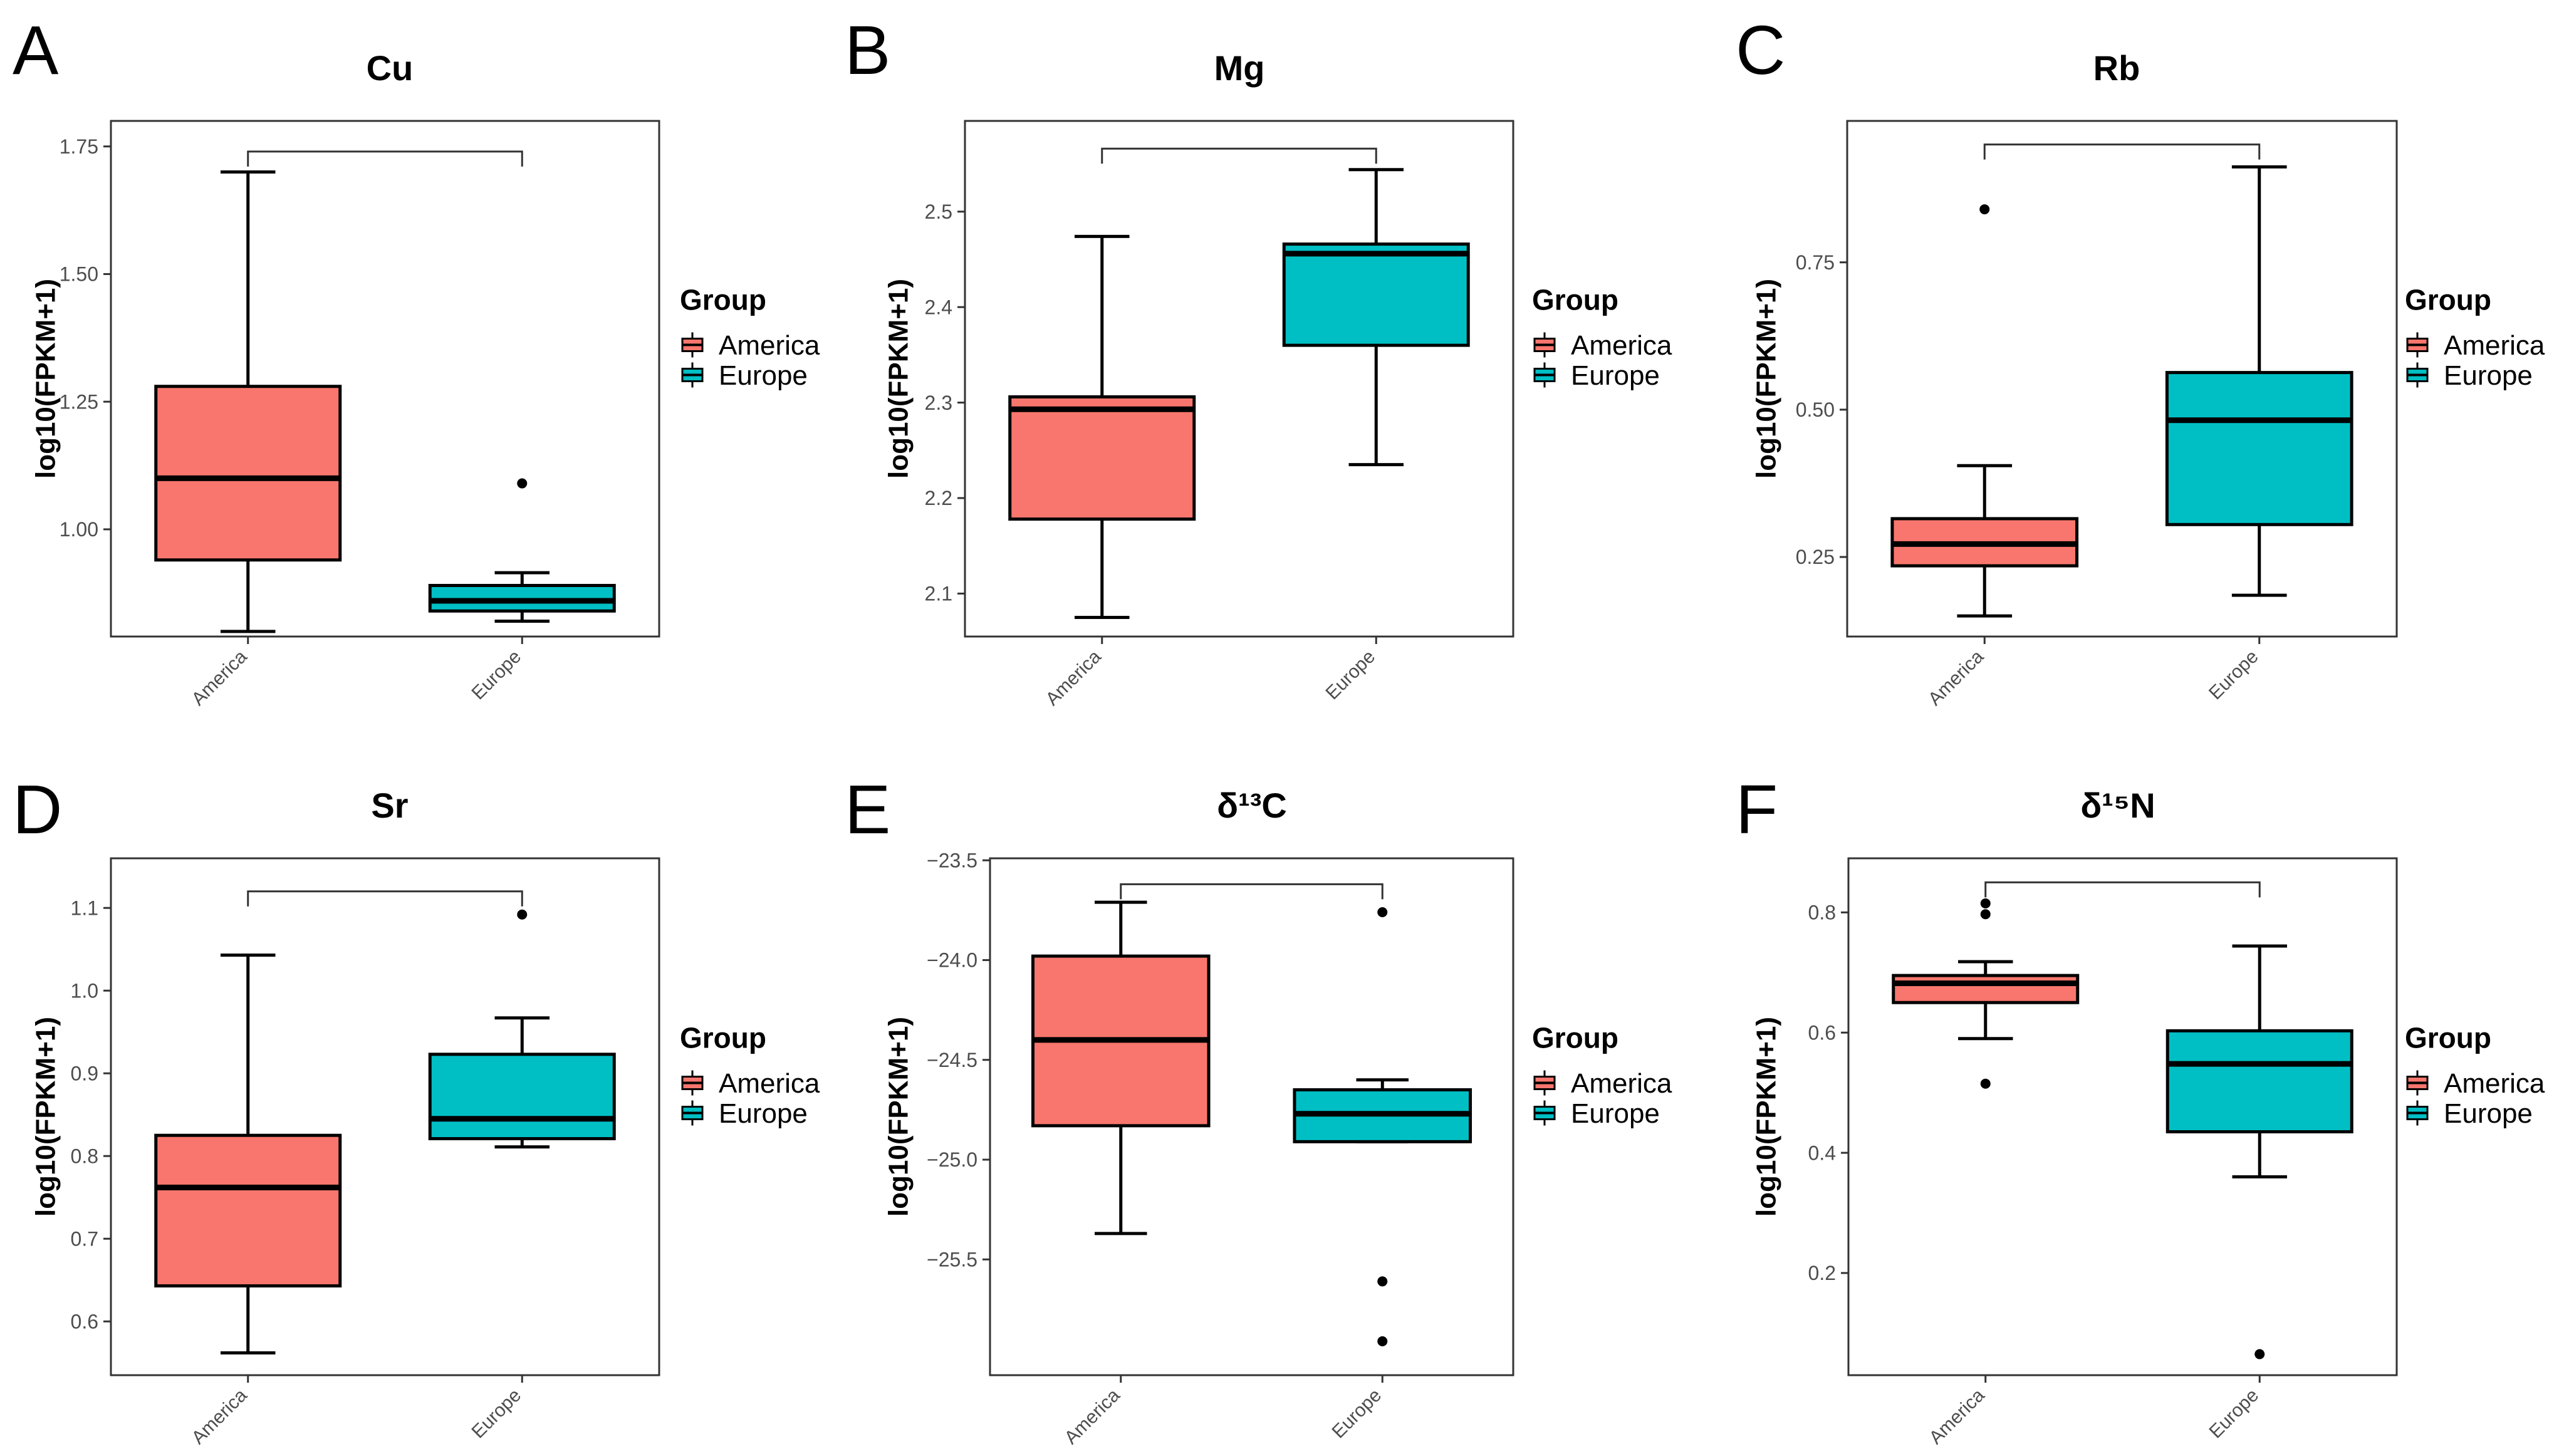  I want to click on y-tick-label: 0.75, so click(1815, 262).